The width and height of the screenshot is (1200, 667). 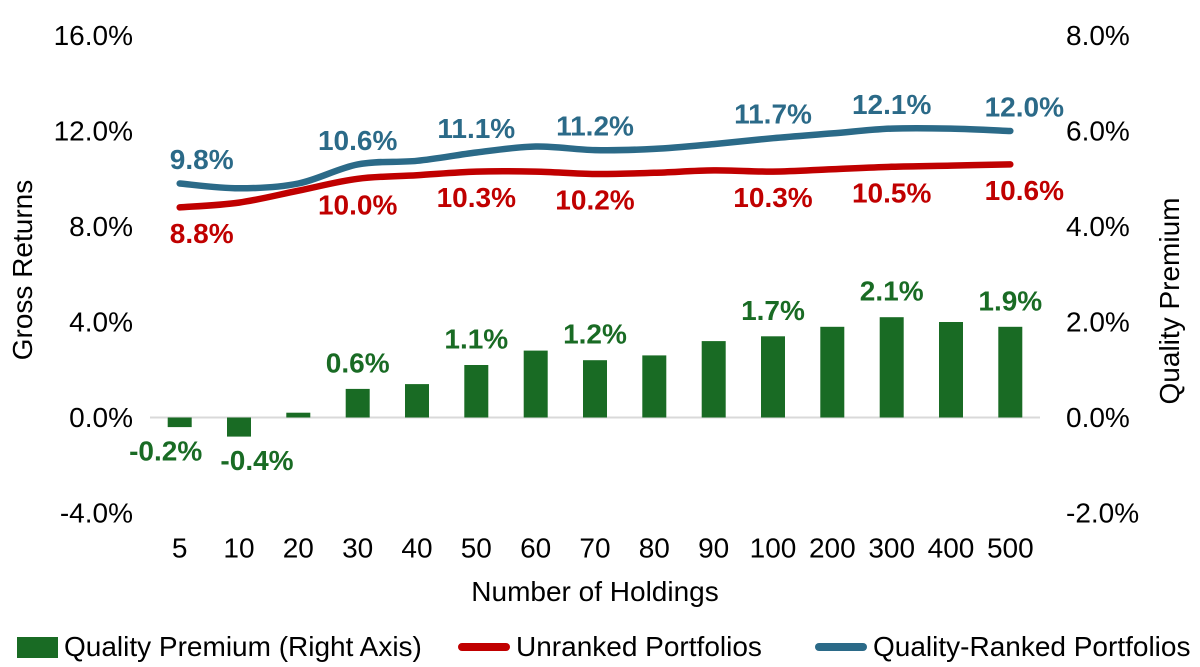 What do you see at coordinates (832, 548) in the screenshot?
I see `x-axis-tick: 200` at bounding box center [832, 548].